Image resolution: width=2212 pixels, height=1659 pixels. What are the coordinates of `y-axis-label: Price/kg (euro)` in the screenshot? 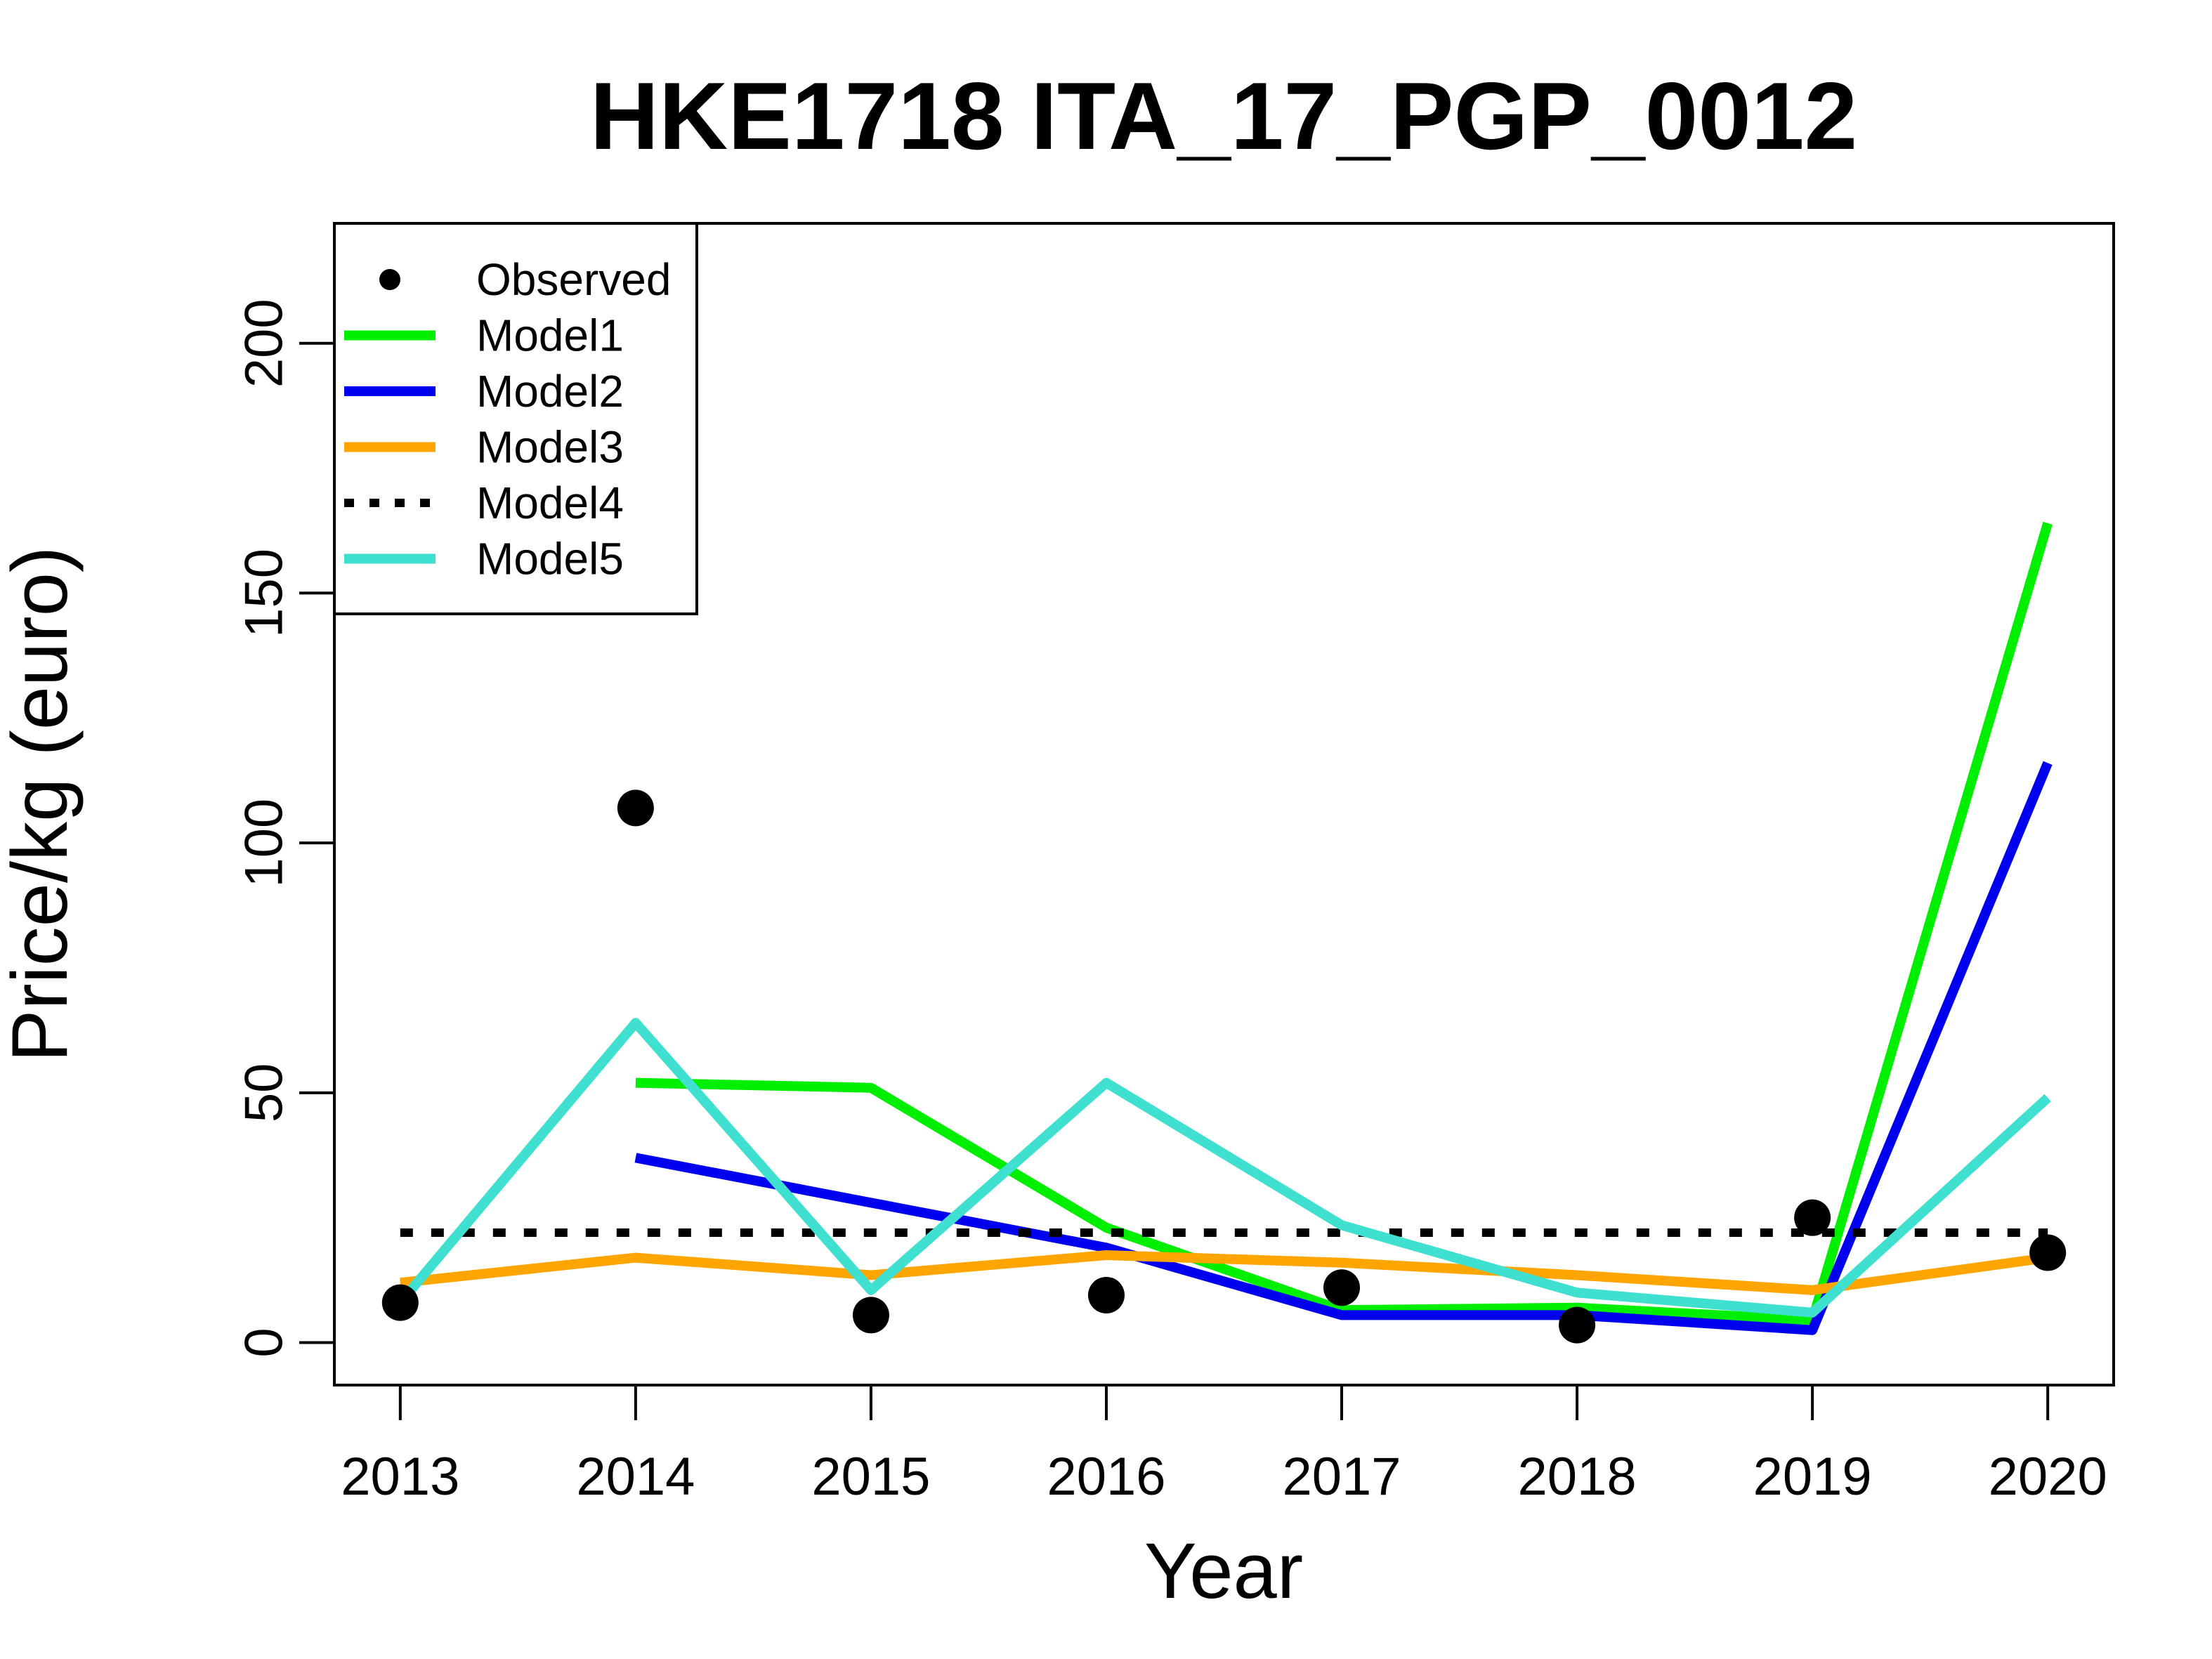 It's located at (42, 804).